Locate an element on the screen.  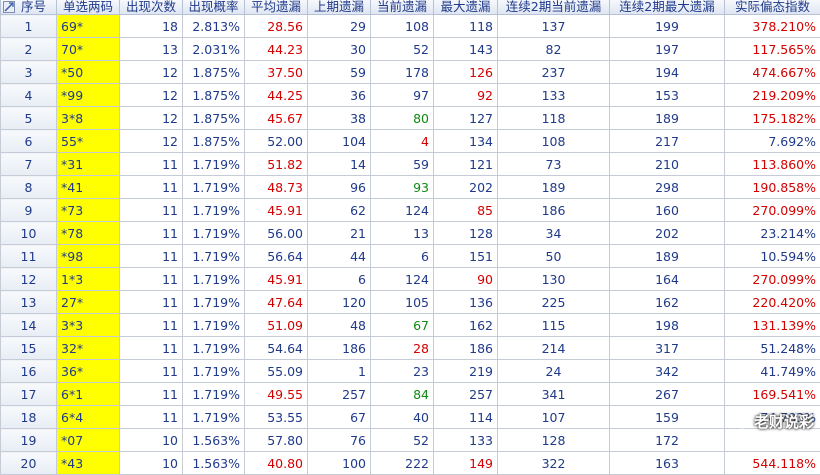
column-header-last-miss: 上期遗漏 is located at coordinates (339, 7).